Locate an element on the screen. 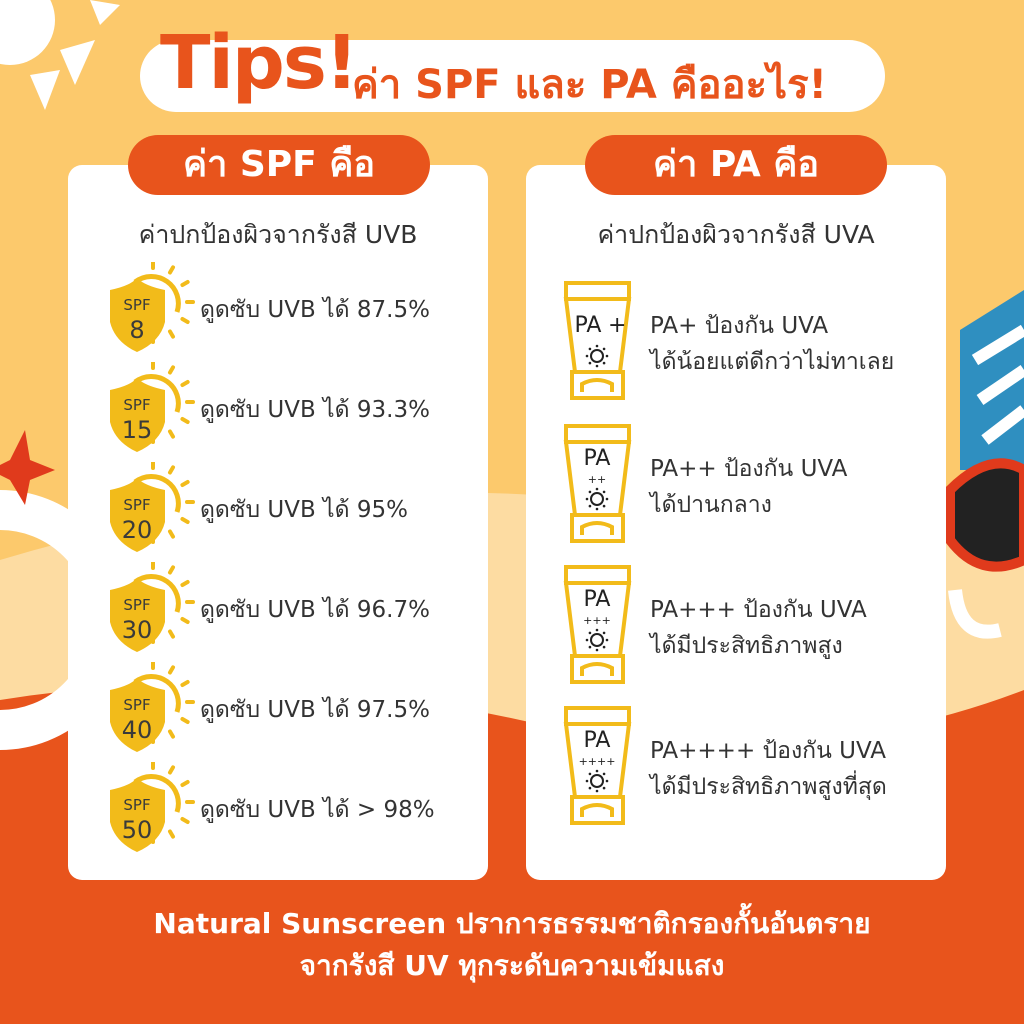 This screenshot has width=1024, height=1024. spf-shield-sun-icon: SPF 20 is located at coordinates (152, 507).